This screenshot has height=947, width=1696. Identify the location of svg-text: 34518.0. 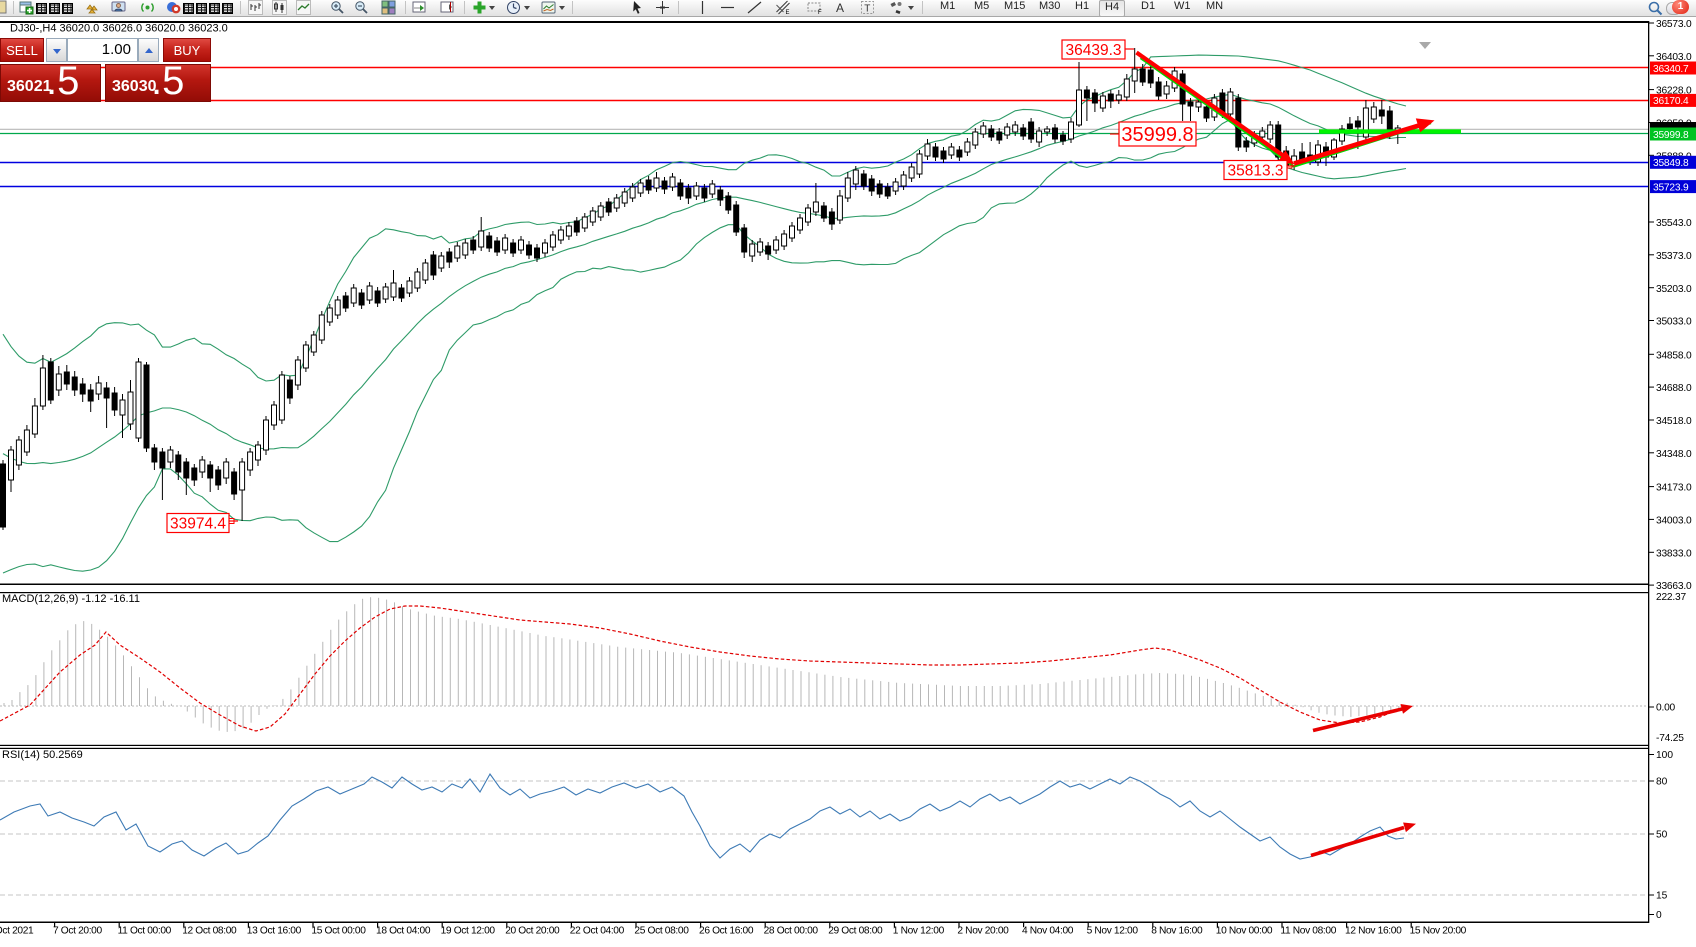
(1674, 421).